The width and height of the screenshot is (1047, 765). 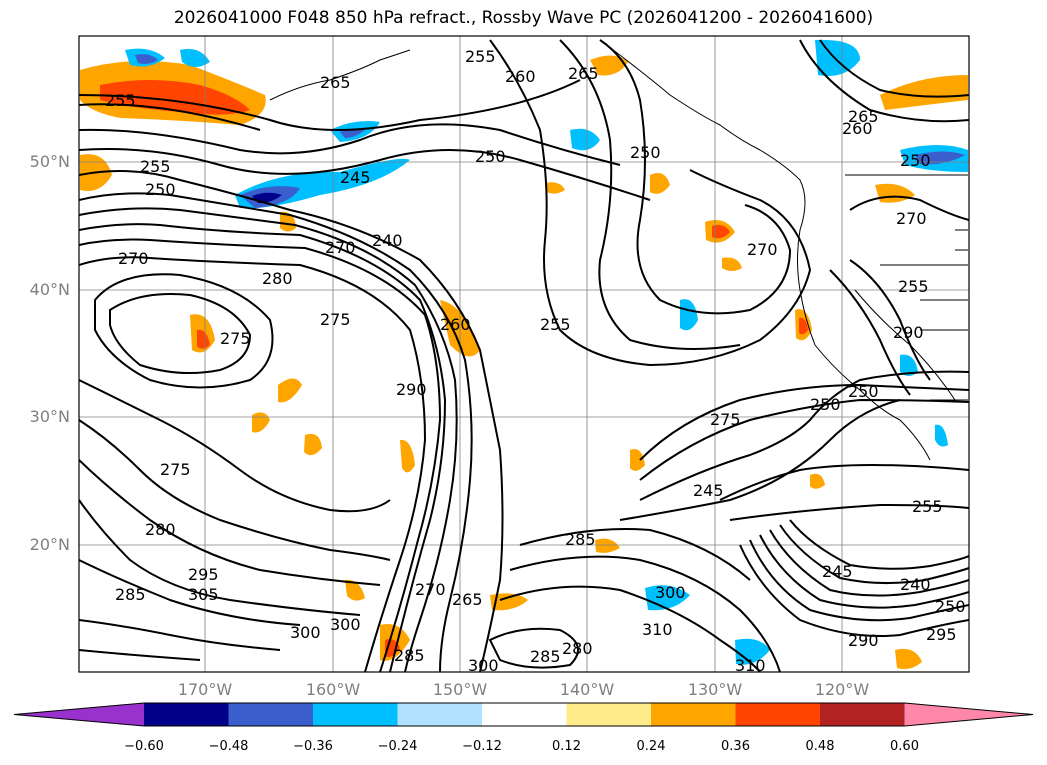 I want to click on longitude-label: 170°W, so click(x=205, y=689).